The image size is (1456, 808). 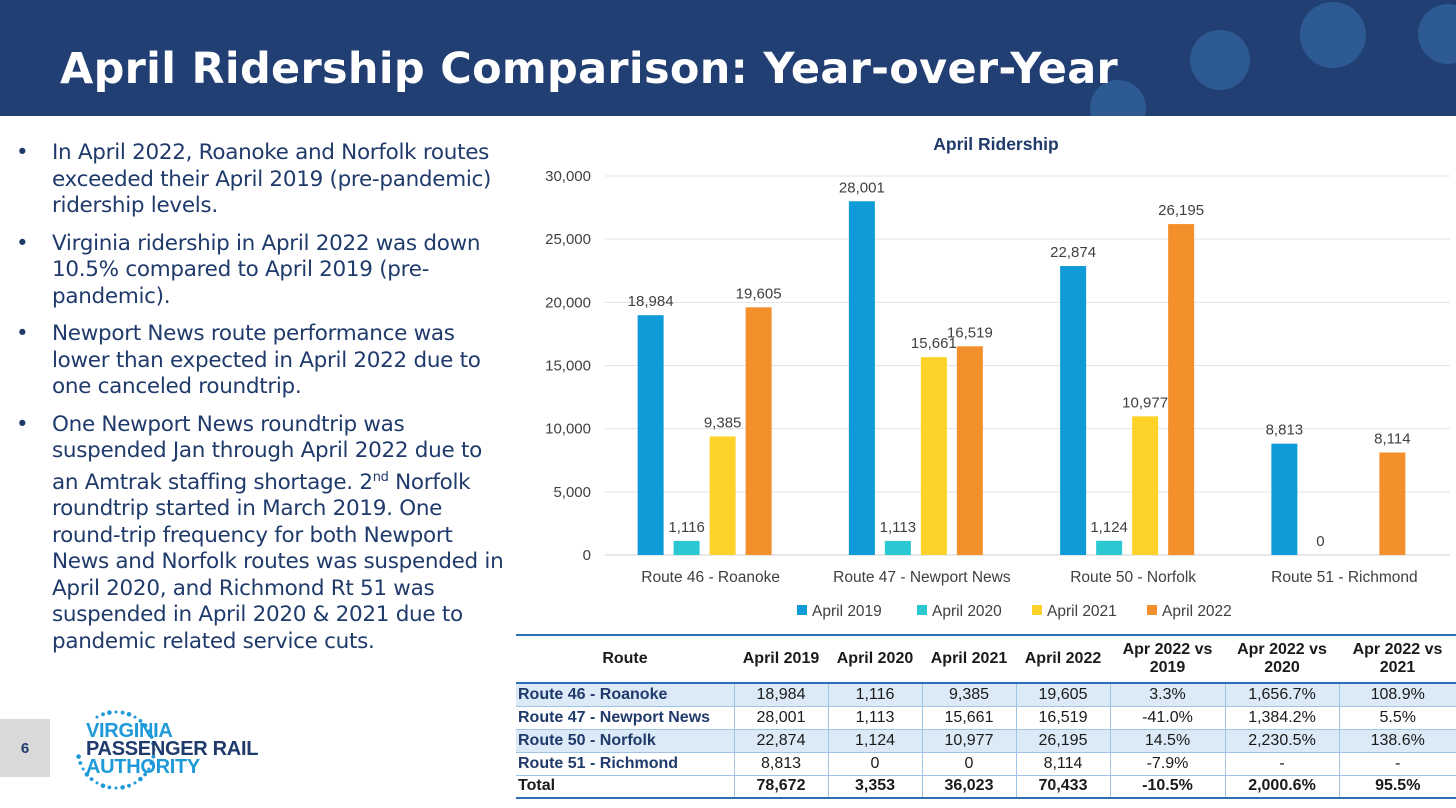 What do you see at coordinates (1145, 402) in the screenshot?
I see `data-label: 10,977` at bounding box center [1145, 402].